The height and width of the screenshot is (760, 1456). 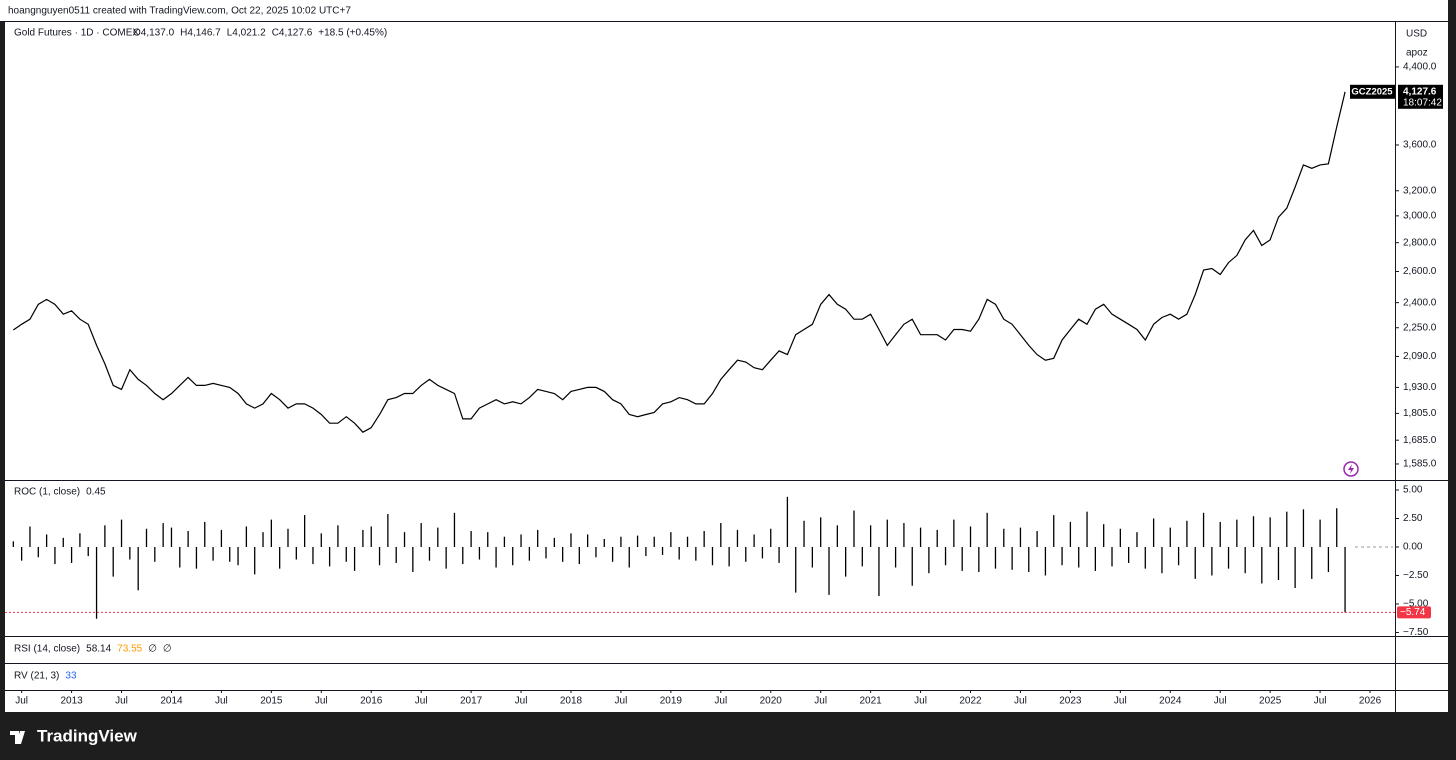 I want to click on y-tick-label: −7.50, so click(x=1416, y=632).